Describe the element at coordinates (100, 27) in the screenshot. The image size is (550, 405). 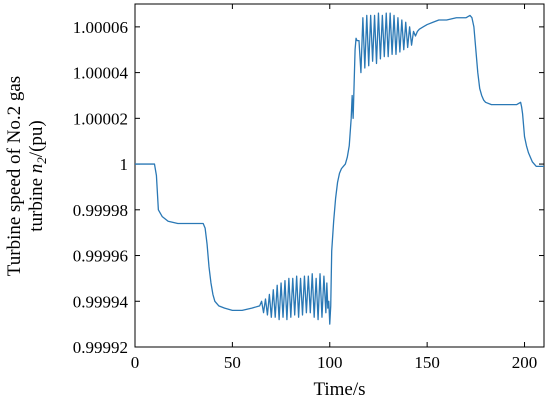
I see `y-tick-label-7: 1.00006` at that location.